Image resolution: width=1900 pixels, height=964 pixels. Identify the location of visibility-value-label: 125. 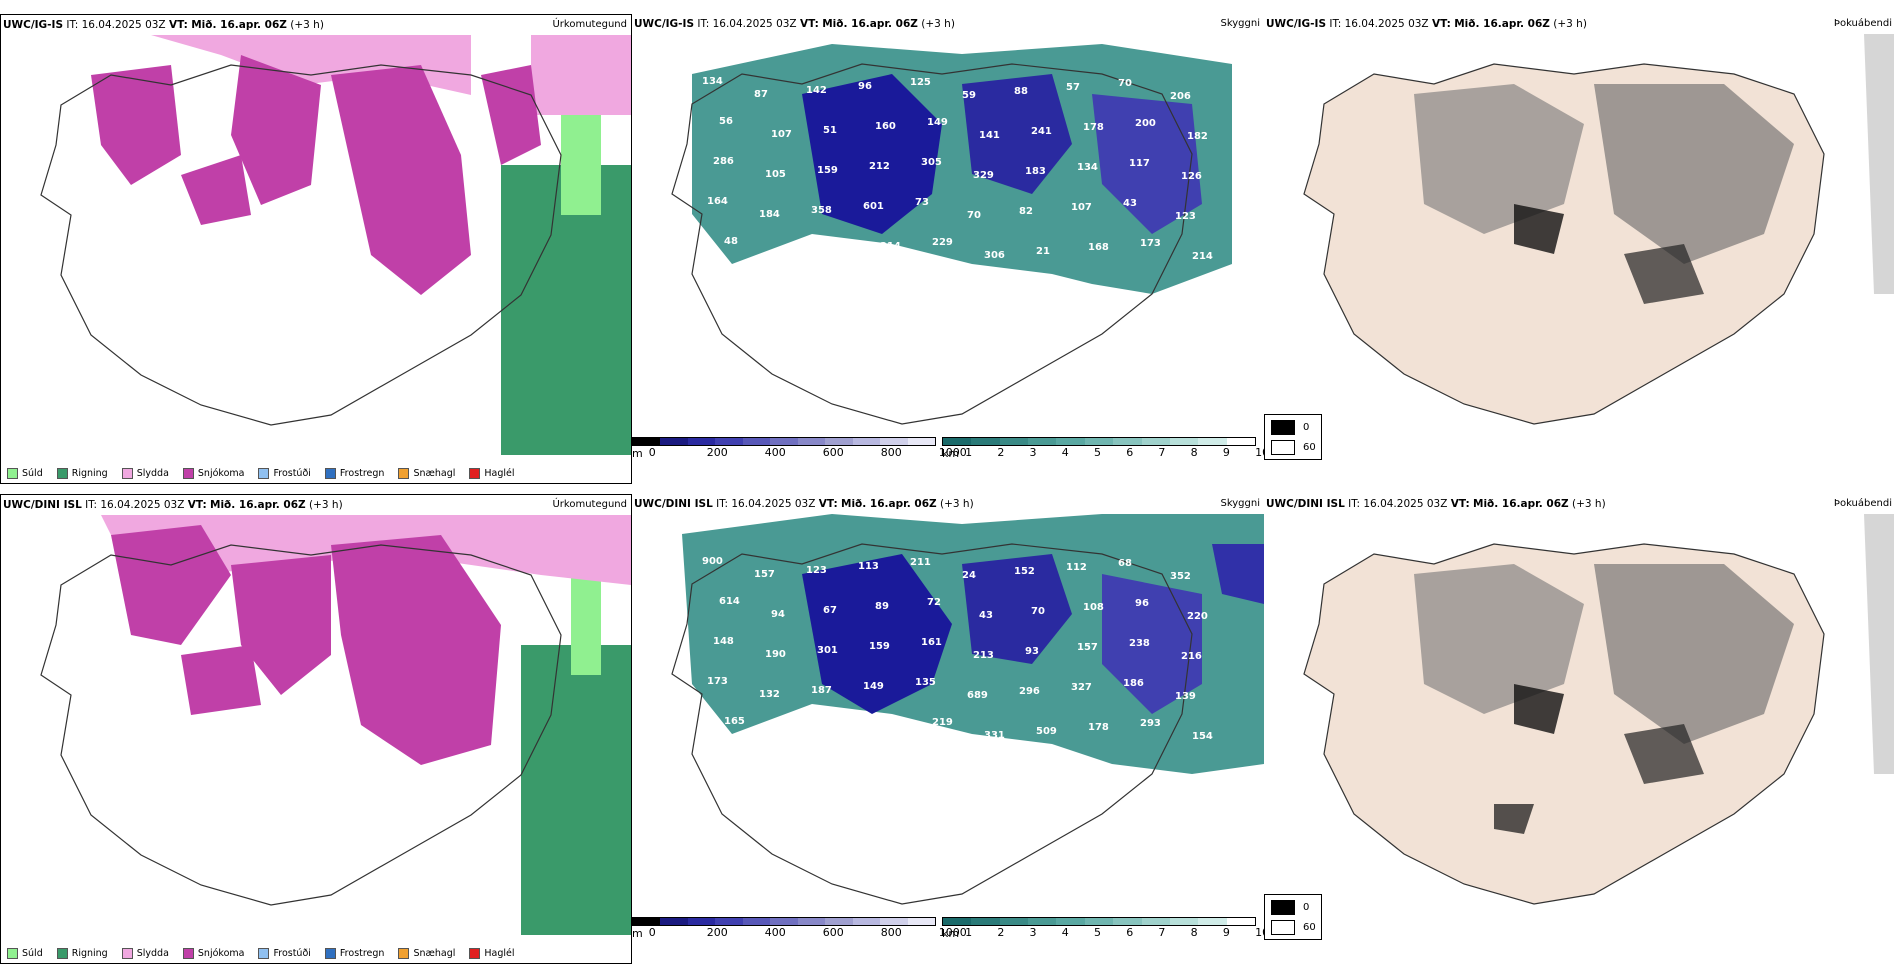
(920, 82).